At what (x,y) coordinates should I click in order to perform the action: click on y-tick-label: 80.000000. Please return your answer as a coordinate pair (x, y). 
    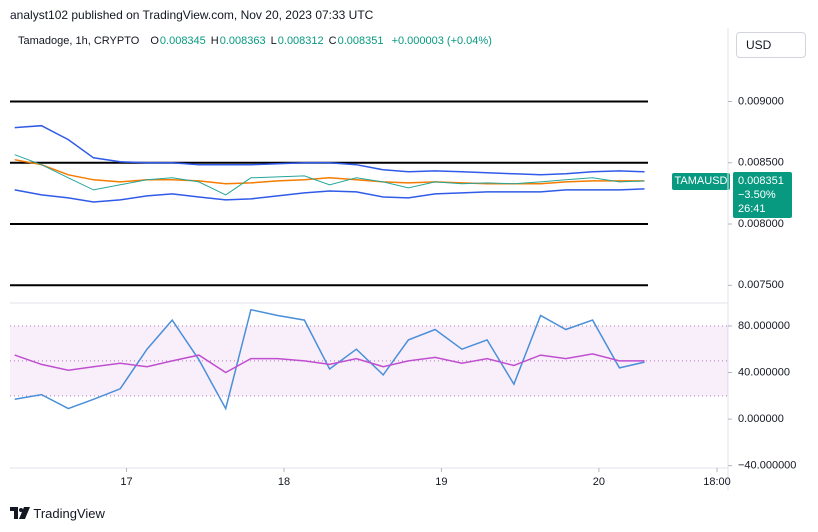
    Looking at the image, I should click on (764, 326).